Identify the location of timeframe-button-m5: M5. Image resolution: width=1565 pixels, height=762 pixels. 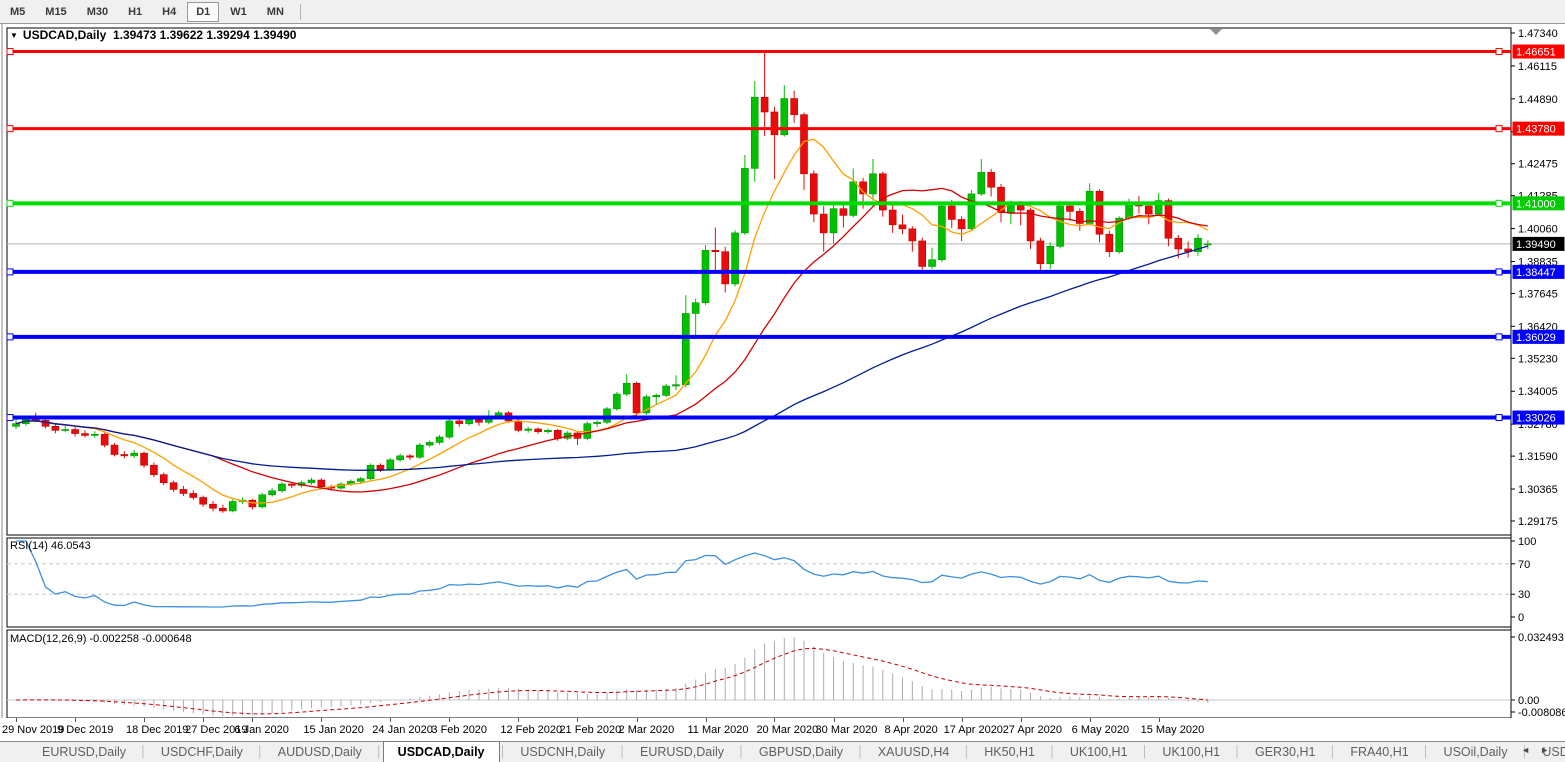
(18, 11).